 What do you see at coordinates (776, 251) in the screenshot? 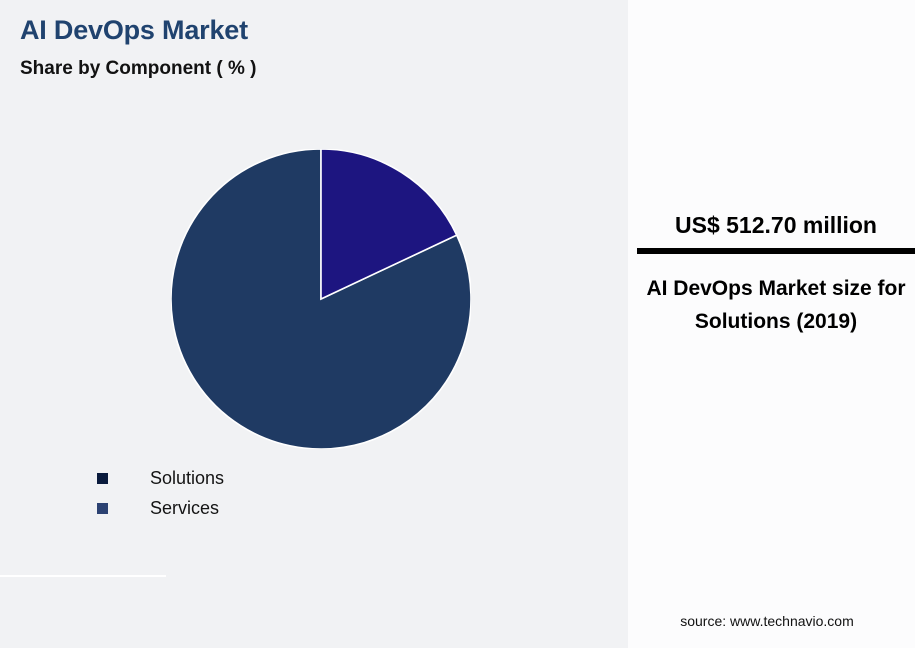
I see `callout-divider` at bounding box center [776, 251].